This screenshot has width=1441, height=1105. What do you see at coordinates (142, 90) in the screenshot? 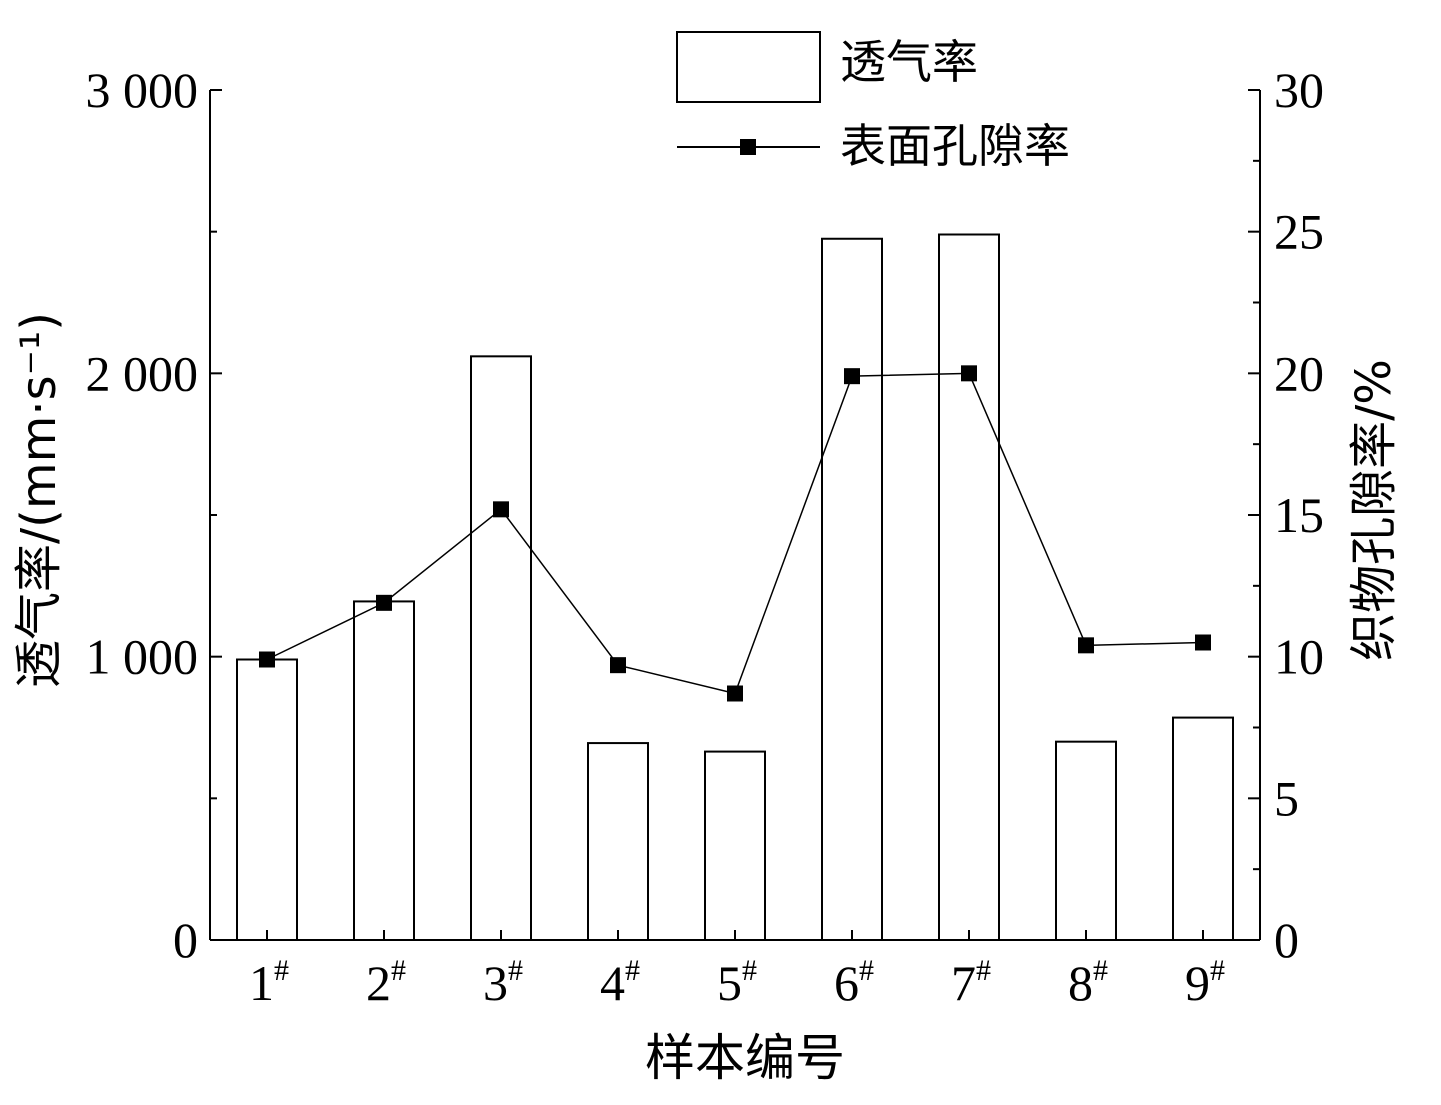
I see `left-tick-label: 3 000` at bounding box center [142, 90].